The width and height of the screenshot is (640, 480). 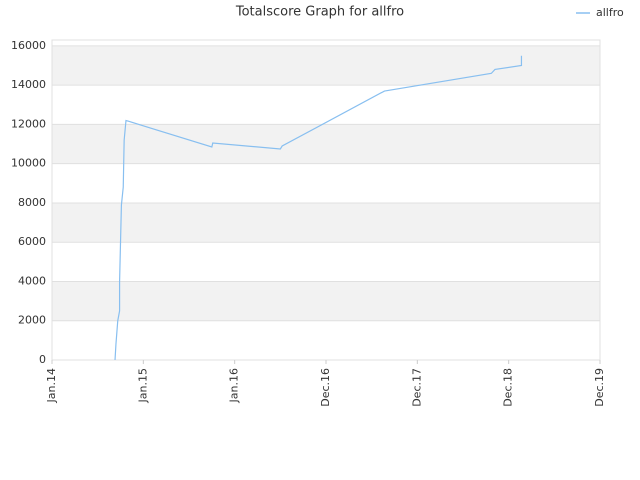 What do you see at coordinates (416, 387) in the screenshot?
I see `x-tick-label: Dec.17` at bounding box center [416, 387].